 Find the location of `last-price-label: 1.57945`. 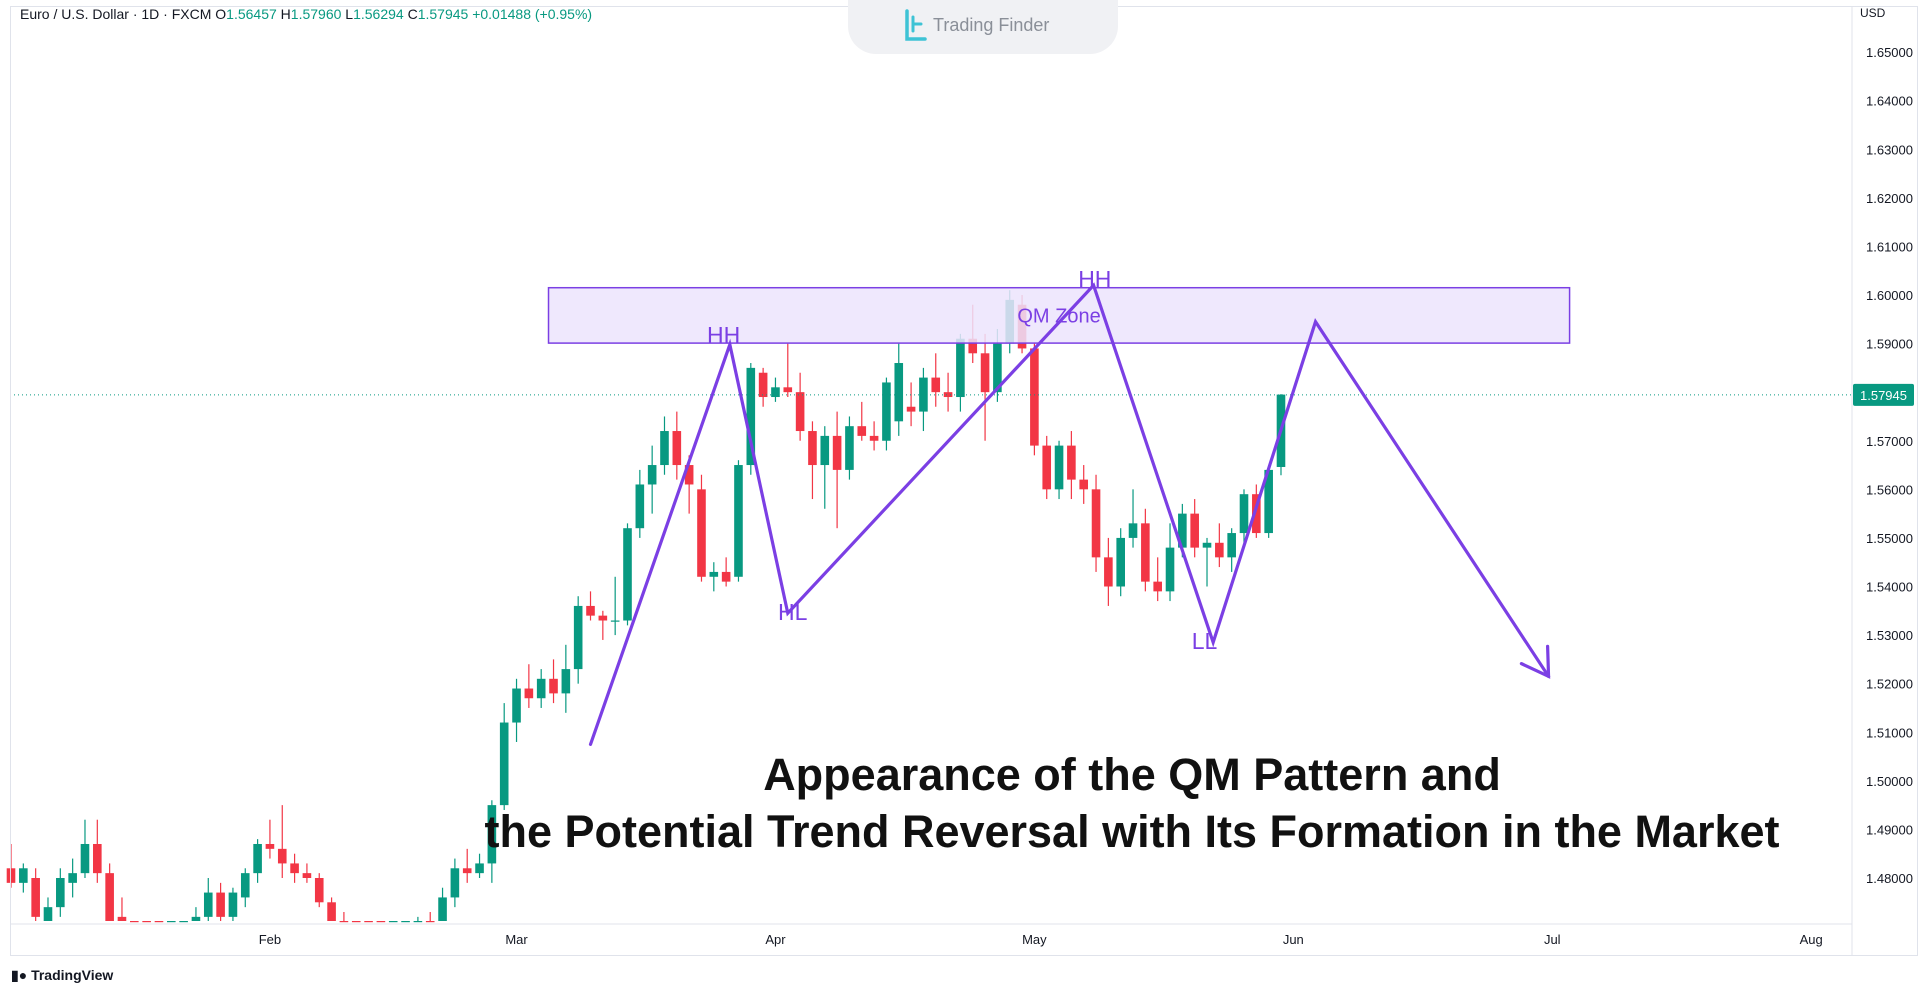

last-price-label: 1.57945 is located at coordinates (1883, 395).